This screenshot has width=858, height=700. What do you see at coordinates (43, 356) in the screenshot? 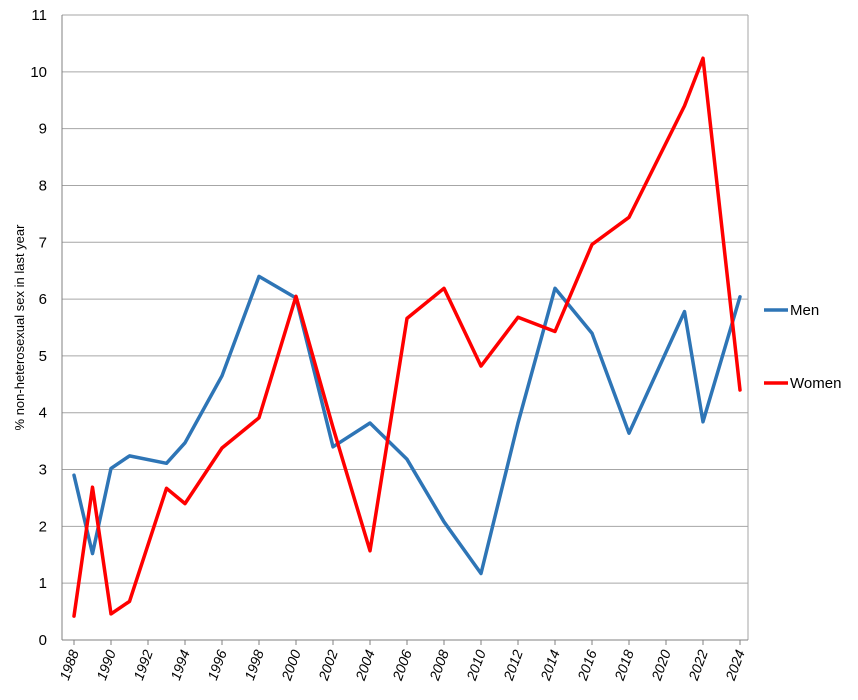
I see `y-tick-label: 5` at bounding box center [43, 356].